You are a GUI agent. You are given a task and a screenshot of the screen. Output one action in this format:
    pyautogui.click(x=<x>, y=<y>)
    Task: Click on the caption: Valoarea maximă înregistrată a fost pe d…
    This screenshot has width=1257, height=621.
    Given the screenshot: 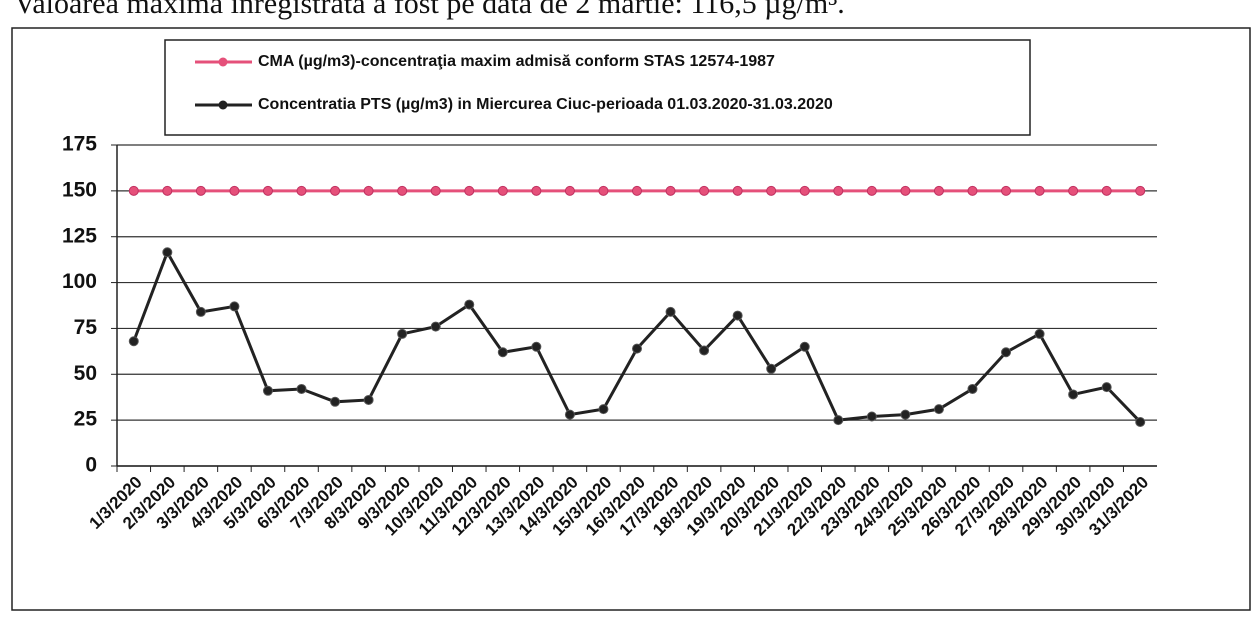 What is the action you would take?
    pyautogui.click(x=429, y=10)
    